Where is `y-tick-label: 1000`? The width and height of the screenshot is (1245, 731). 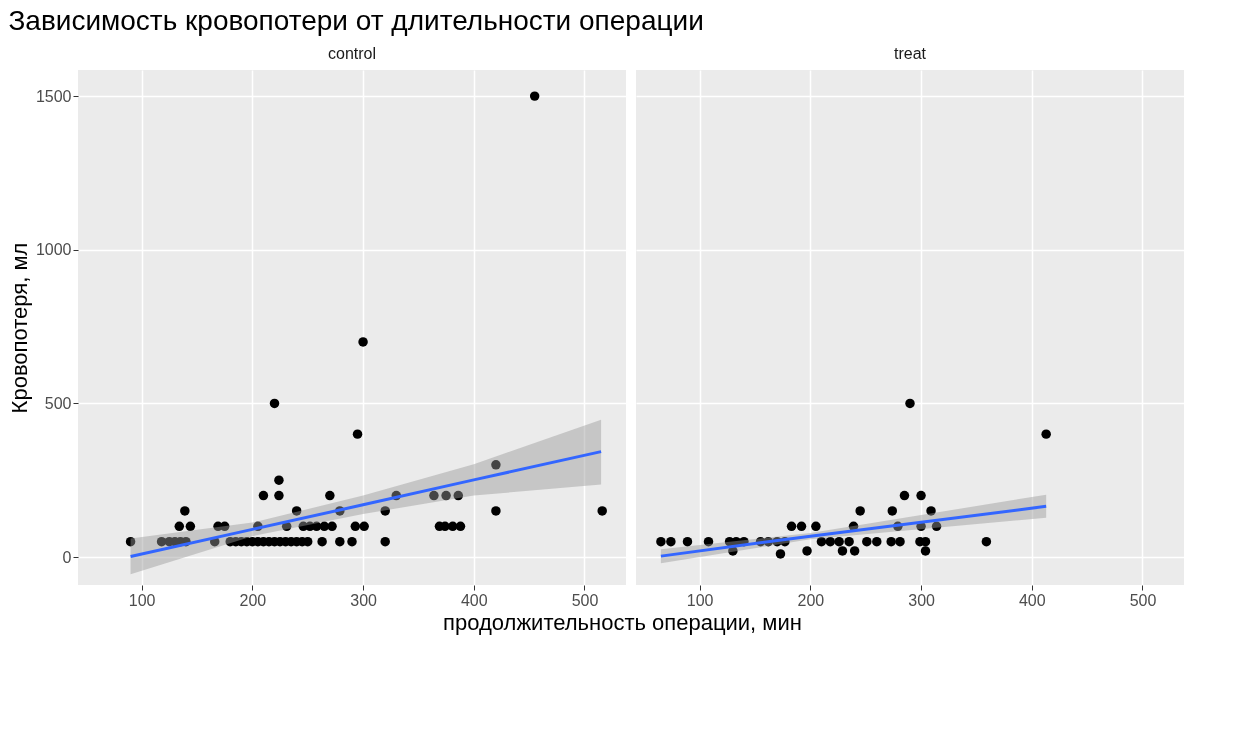 y-tick-label: 1000 is located at coordinates (53, 250).